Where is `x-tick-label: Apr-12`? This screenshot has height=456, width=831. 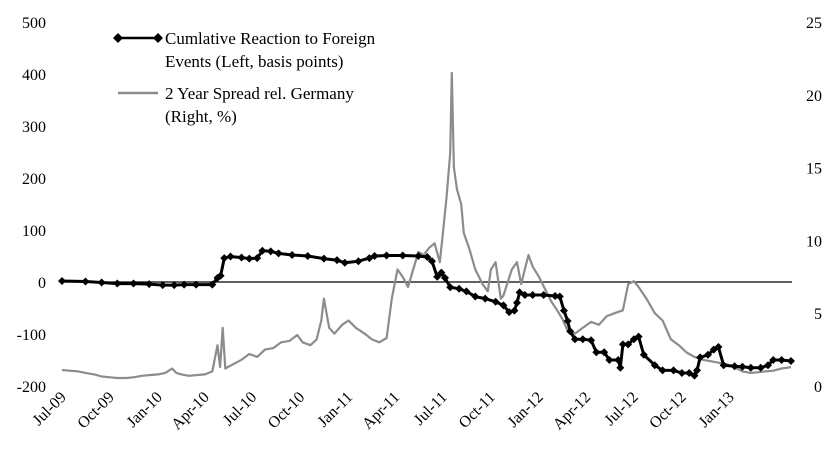
x-tick-label: Apr-12 is located at coordinates (572, 411).